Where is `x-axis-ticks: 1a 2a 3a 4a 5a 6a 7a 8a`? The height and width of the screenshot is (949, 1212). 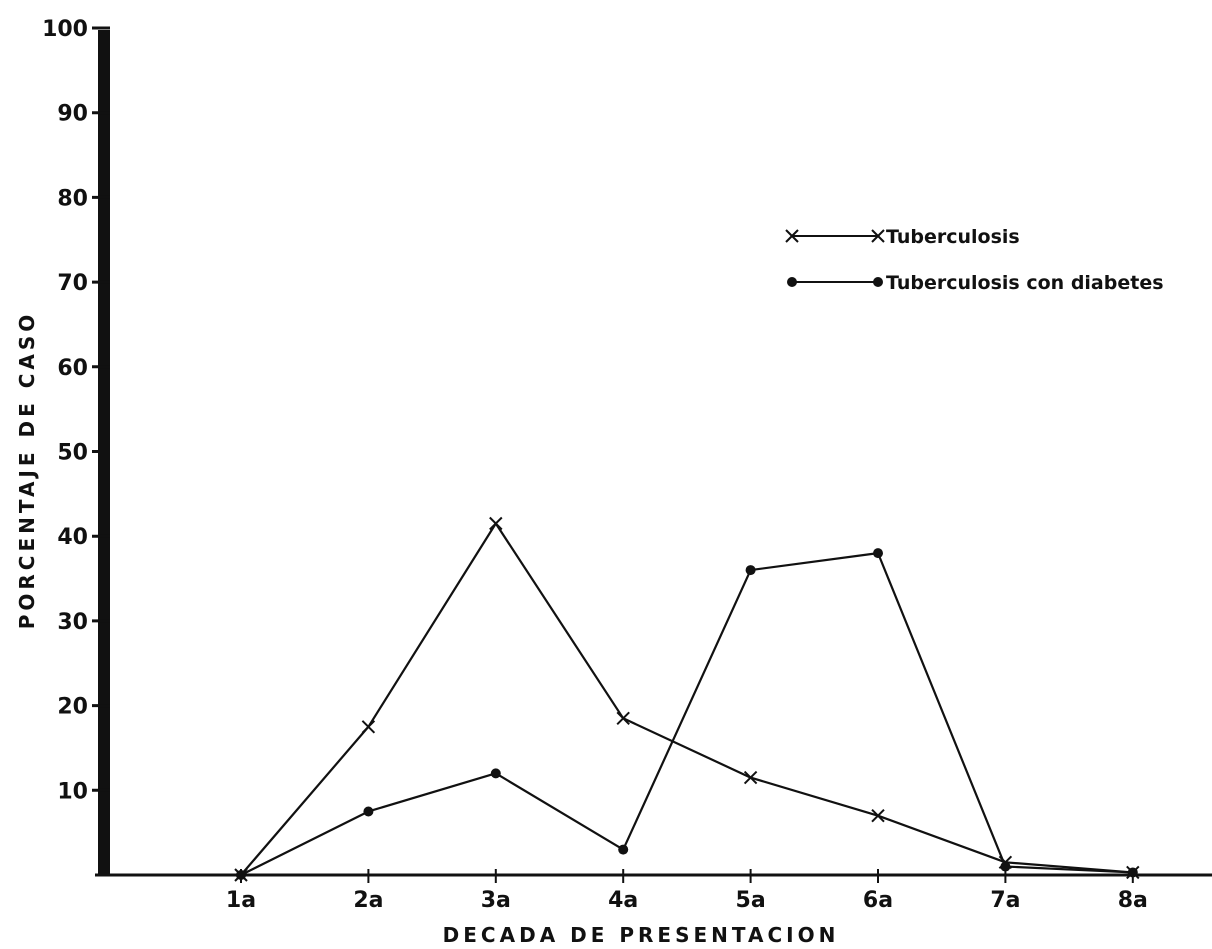
x-axis-ticks: 1a 2a 3a 4a 5a 6a 7a 8a is located at coordinates (687, 891).